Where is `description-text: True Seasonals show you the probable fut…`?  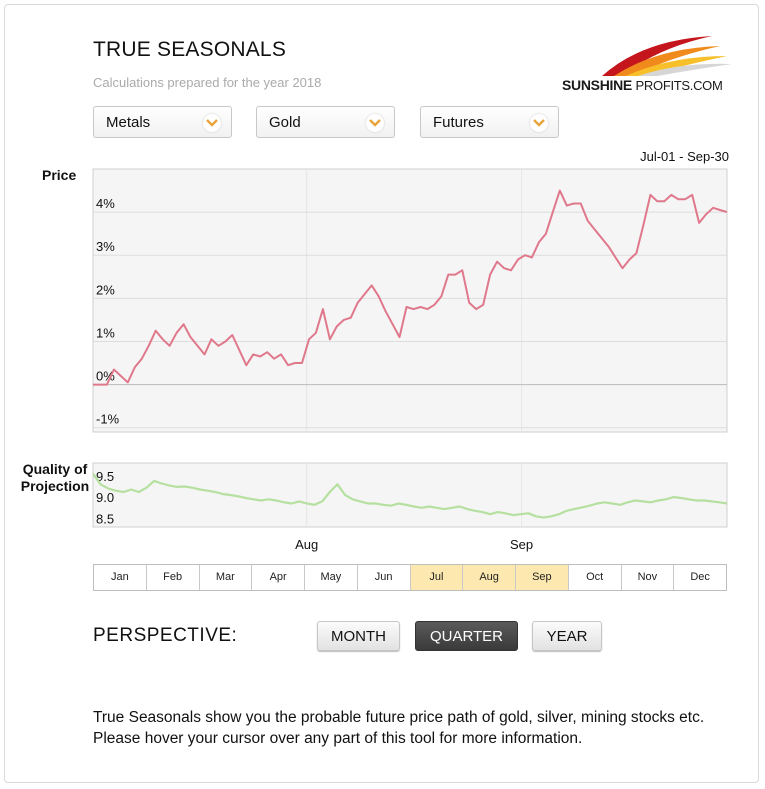
description-text: True Seasonals show you the probable fut… is located at coordinates (399, 728).